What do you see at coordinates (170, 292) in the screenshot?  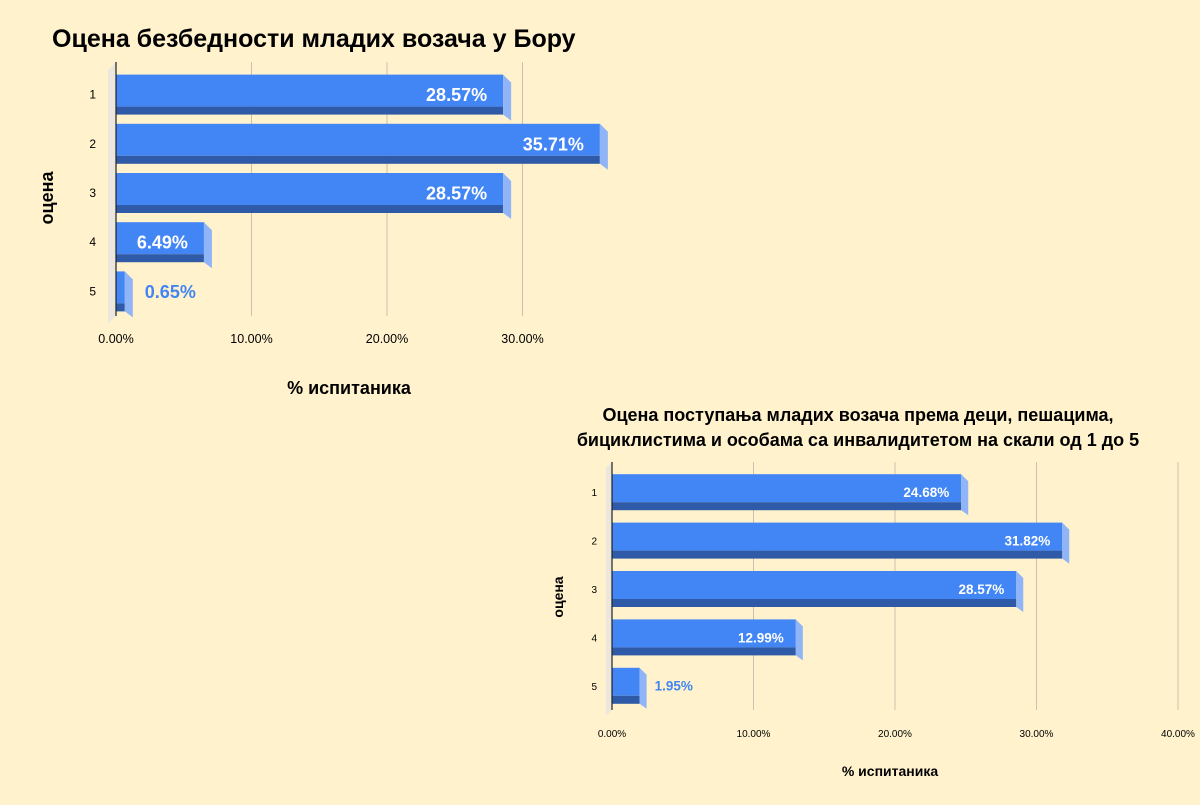 I see `data-label: 0.65%` at bounding box center [170, 292].